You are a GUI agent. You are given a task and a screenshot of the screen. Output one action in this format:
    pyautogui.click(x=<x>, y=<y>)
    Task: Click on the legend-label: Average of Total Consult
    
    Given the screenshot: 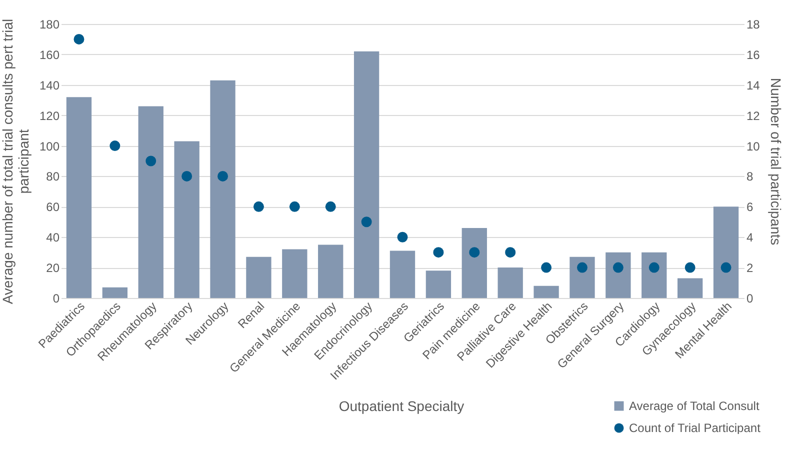 What is the action you would take?
    pyautogui.click(x=694, y=406)
    